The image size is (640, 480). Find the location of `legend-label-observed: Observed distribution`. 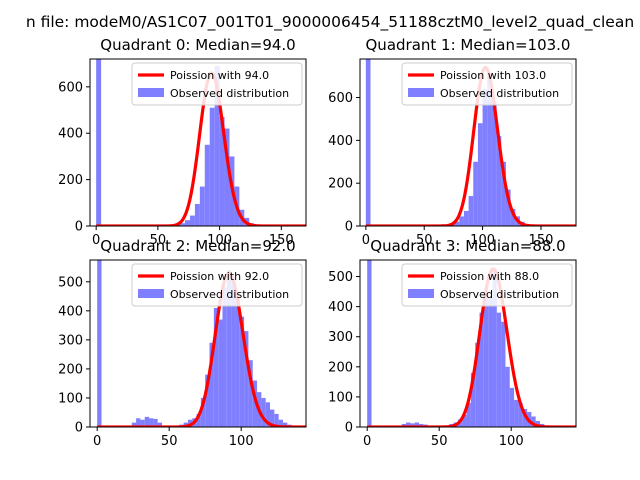

legend-label-observed: Observed distribution is located at coordinates (499, 93).